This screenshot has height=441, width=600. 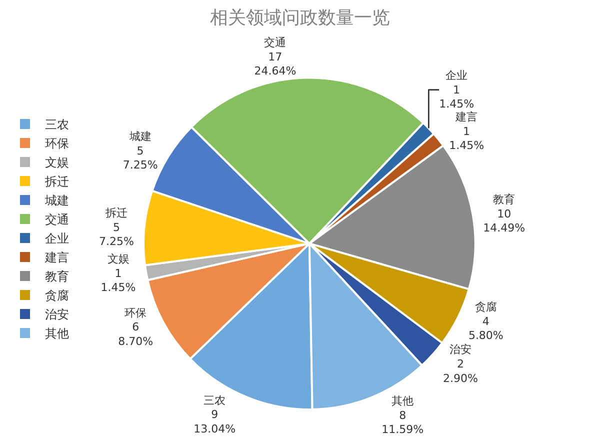 I want to click on slice-label: 贪腐, so click(x=485, y=307).